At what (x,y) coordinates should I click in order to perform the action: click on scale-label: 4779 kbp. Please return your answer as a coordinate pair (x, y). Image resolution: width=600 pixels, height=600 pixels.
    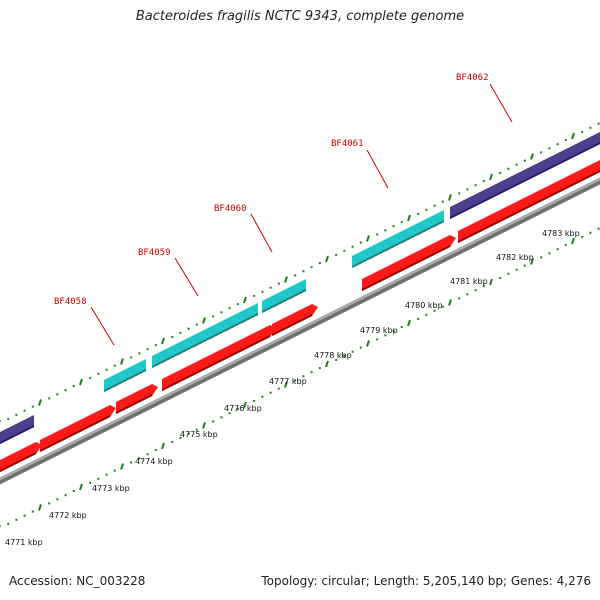
    Looking at the image, I should click on (379, 330).